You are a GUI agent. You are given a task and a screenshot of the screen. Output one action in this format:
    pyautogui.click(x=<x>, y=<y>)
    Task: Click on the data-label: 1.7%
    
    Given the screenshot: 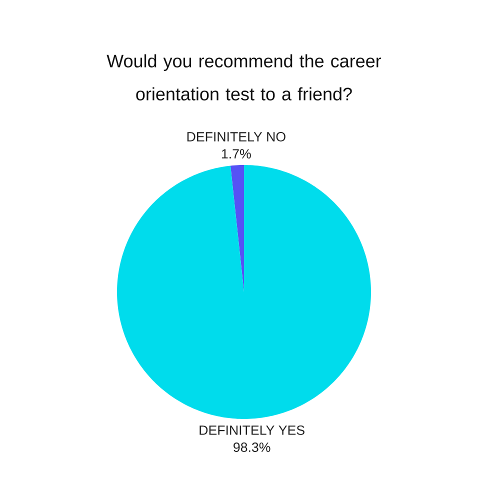 What is the action you would take?
    pyautogui.click(x=236, y=153)
    